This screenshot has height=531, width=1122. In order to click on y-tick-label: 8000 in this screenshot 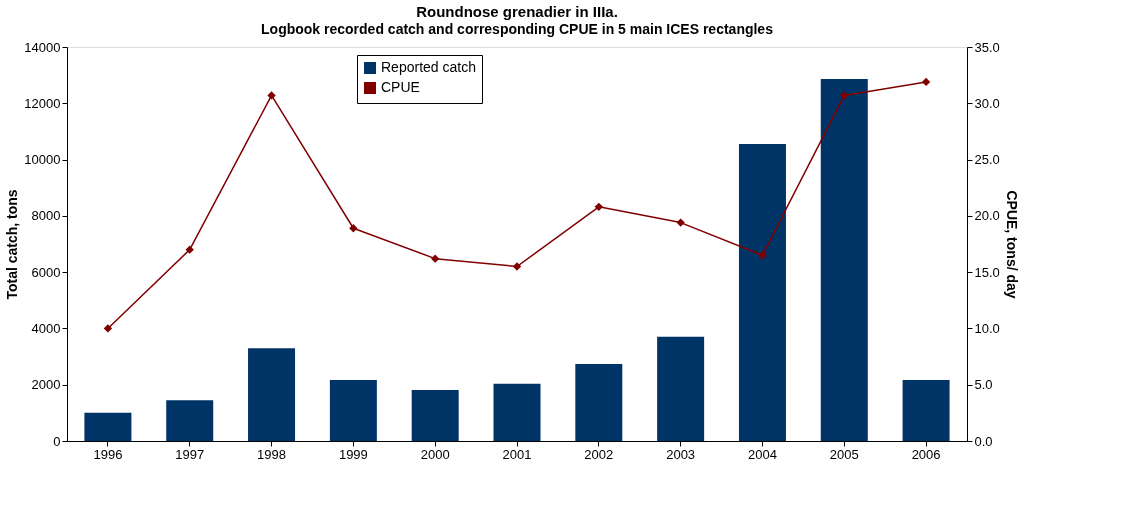, I will do `click(46, 216)`.